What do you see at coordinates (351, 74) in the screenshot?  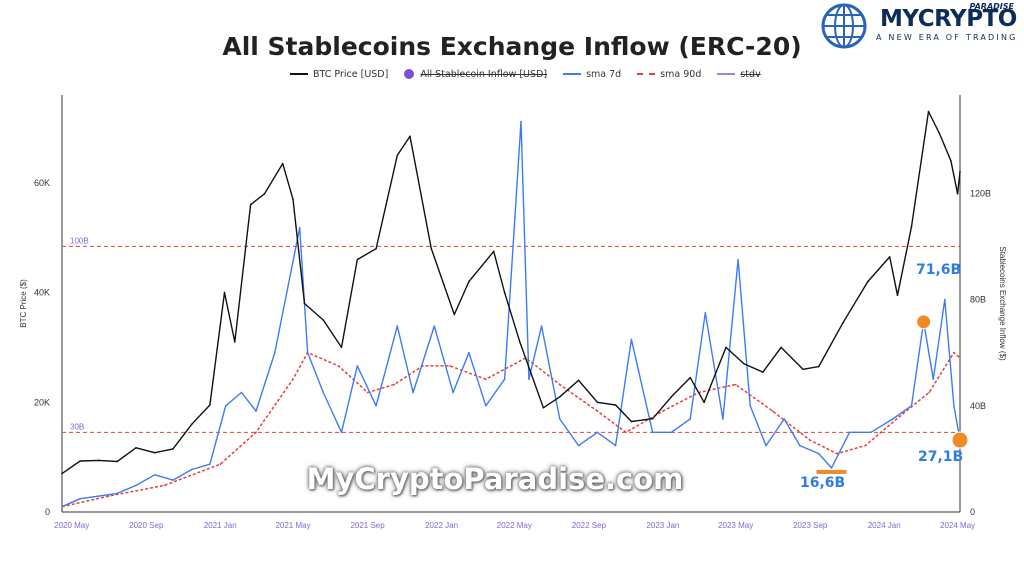 I see `legend-label: BTC Price [USD]` at bounding box center [351, 74].